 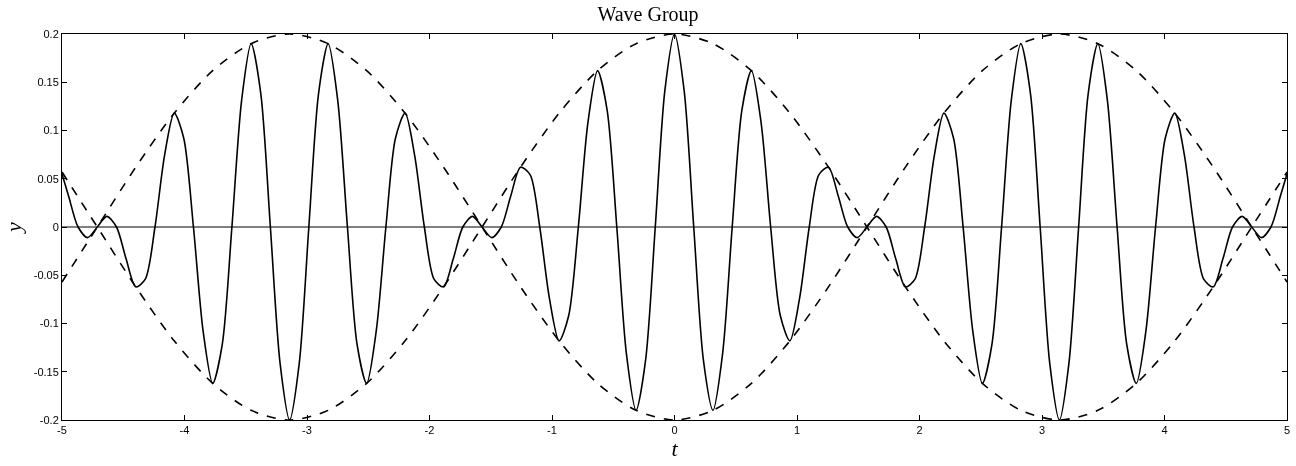 I want to click on x-tick-label: 5, so click(x=1287, y=430).